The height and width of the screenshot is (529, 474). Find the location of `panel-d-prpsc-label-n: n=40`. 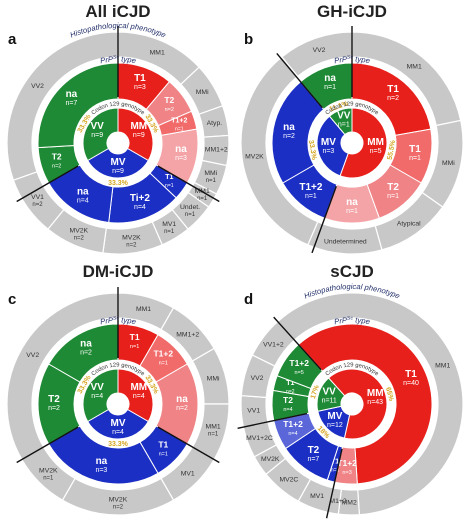

panel-d-prpsc-label-n: n=40 is located at coordinates (411, 383).